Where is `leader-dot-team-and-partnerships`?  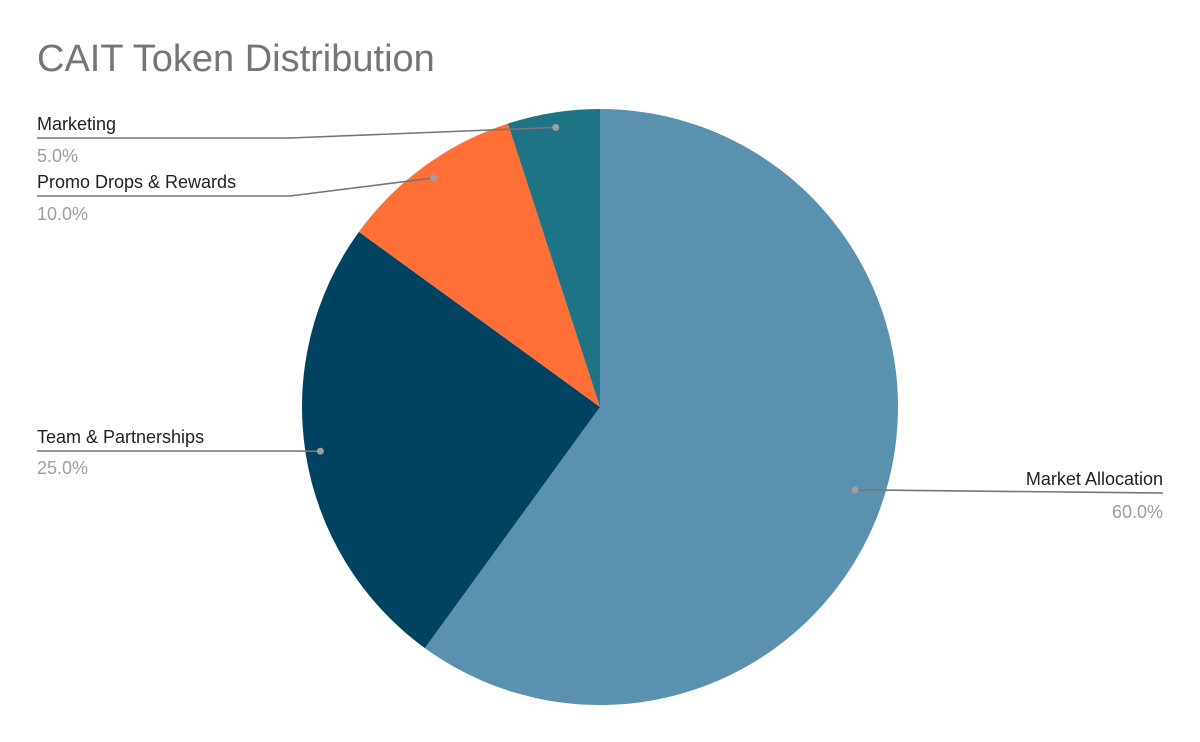
leader-dot-team-and-partnerships is located at coordinates (320, 451).